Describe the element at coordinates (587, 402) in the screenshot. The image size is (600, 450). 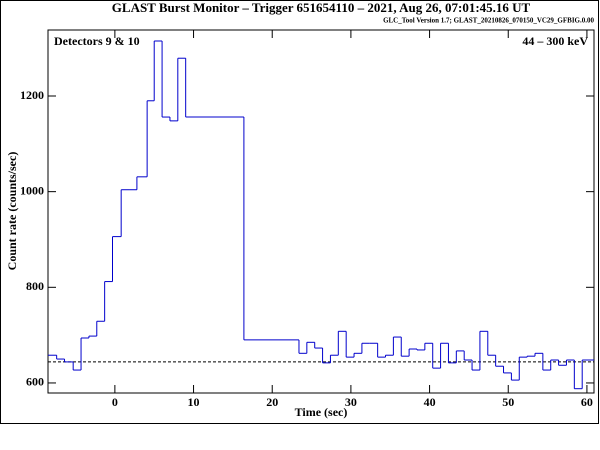
I see `x-tick-label: 60` at that location.